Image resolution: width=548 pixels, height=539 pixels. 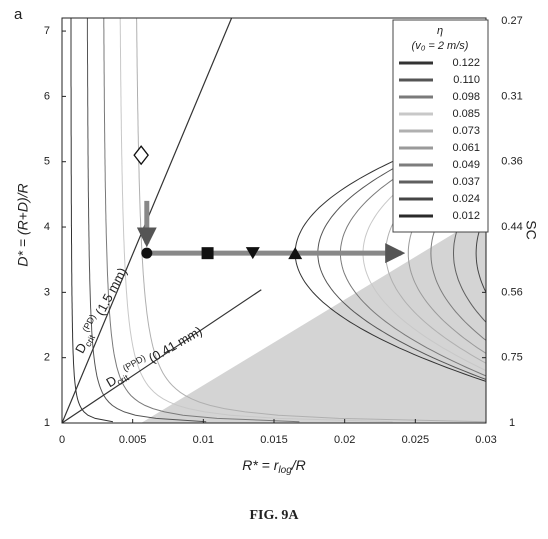 I want to click on line-label: Dcrit(PPD)(0.41 mm), so click(x=154, y=357).